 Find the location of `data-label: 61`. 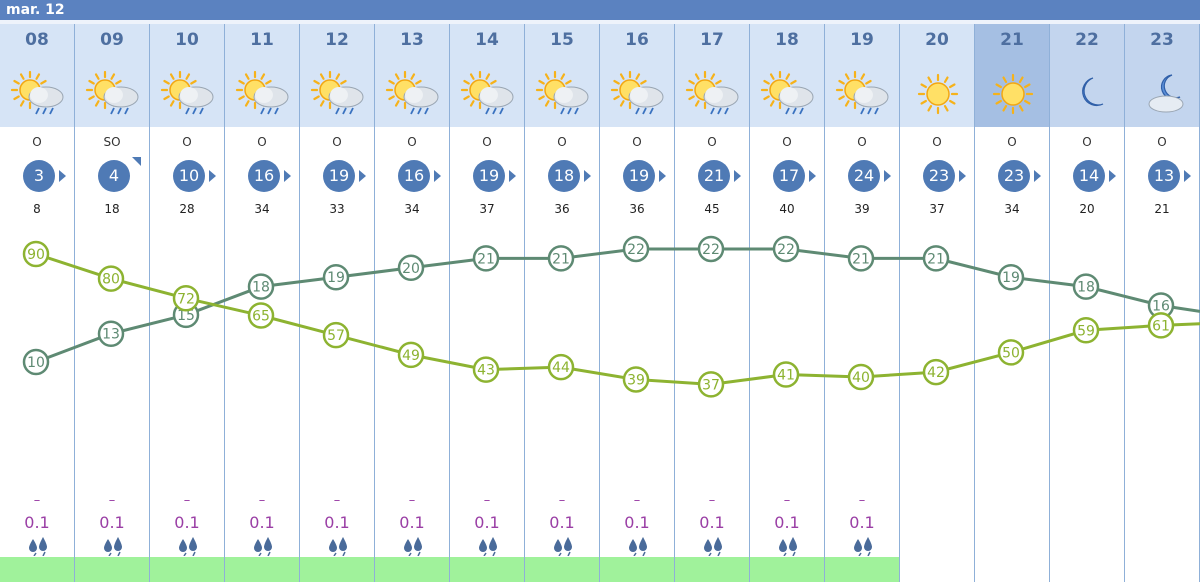

data-label: 61 is located at coordinates (1161, 326).